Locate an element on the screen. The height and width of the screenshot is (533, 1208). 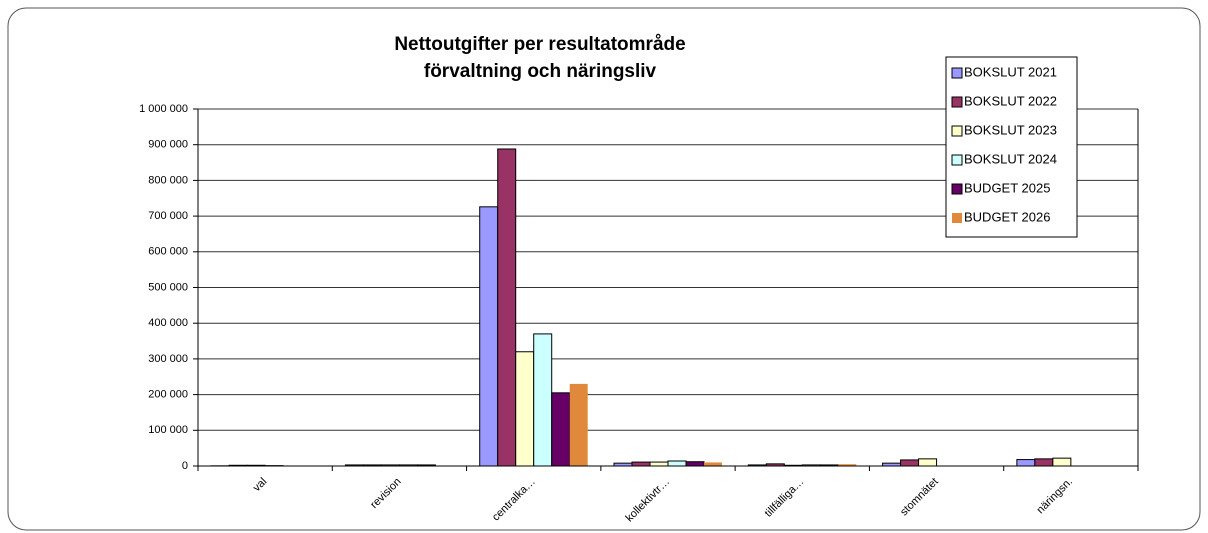
legend-text: BOKSLUT 2024 is located at coordinates (1010, 158).